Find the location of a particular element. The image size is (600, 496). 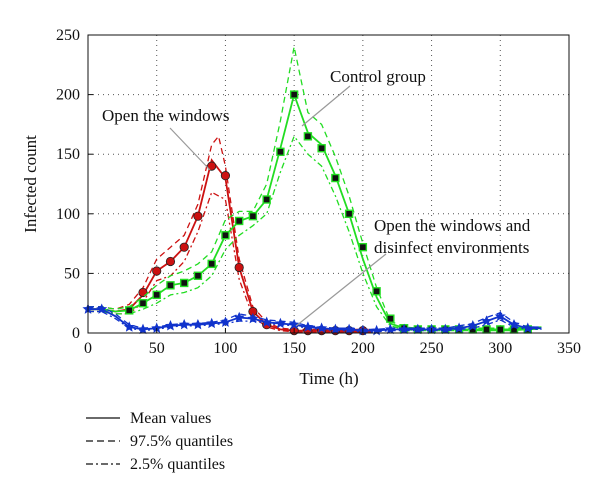

series-mean-line-open-the-windows-and-disinfect-environments is located at coordinates (315, 320).